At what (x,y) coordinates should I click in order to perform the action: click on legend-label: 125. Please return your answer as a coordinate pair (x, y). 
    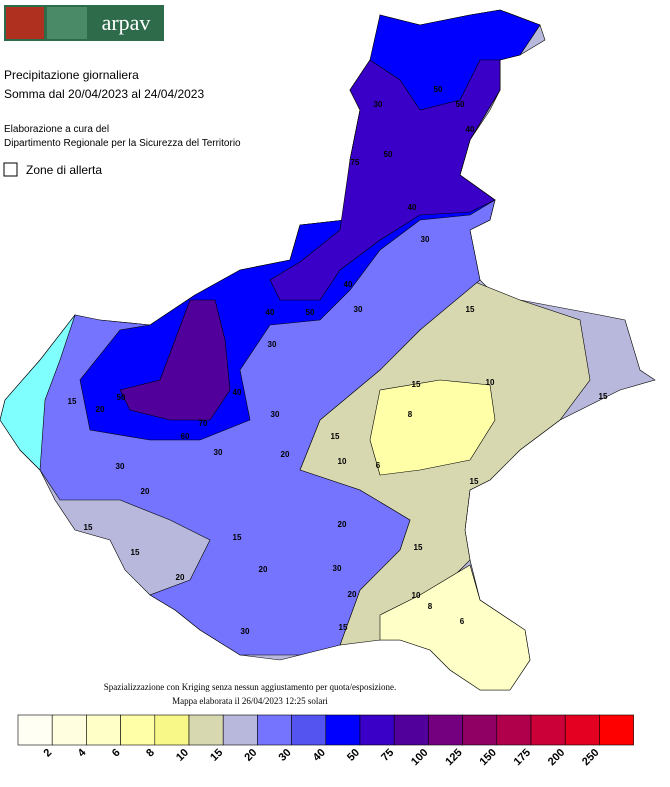
    Looking at the image, I should click on (453, 757).